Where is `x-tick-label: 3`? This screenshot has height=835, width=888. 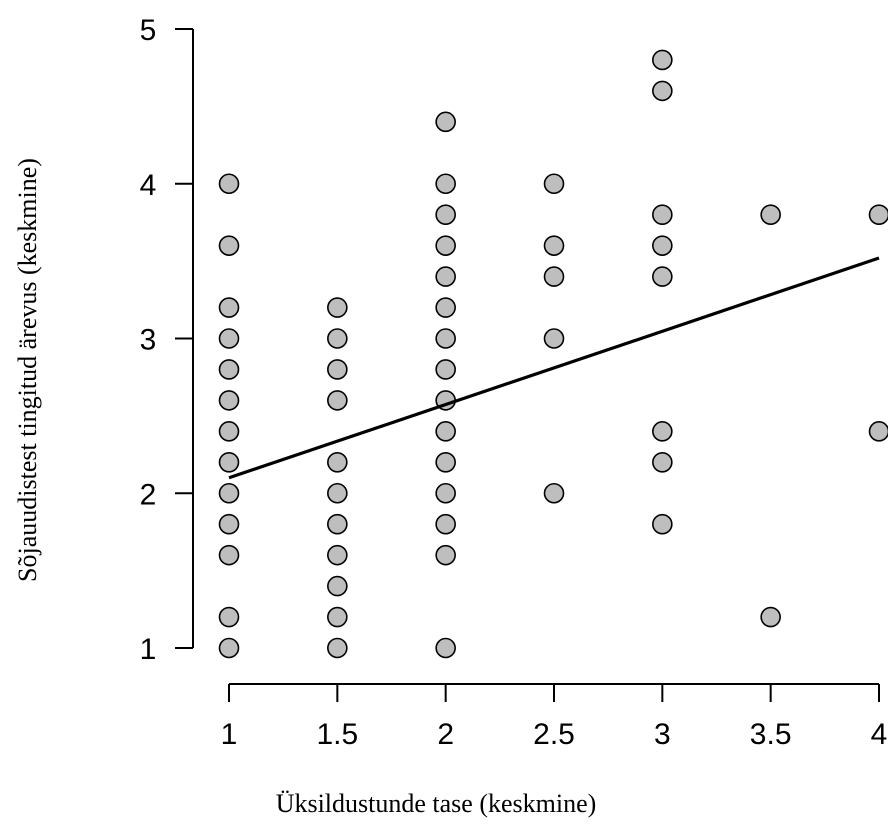 x-tick-label: 3 is located at coordinates (662, 734).